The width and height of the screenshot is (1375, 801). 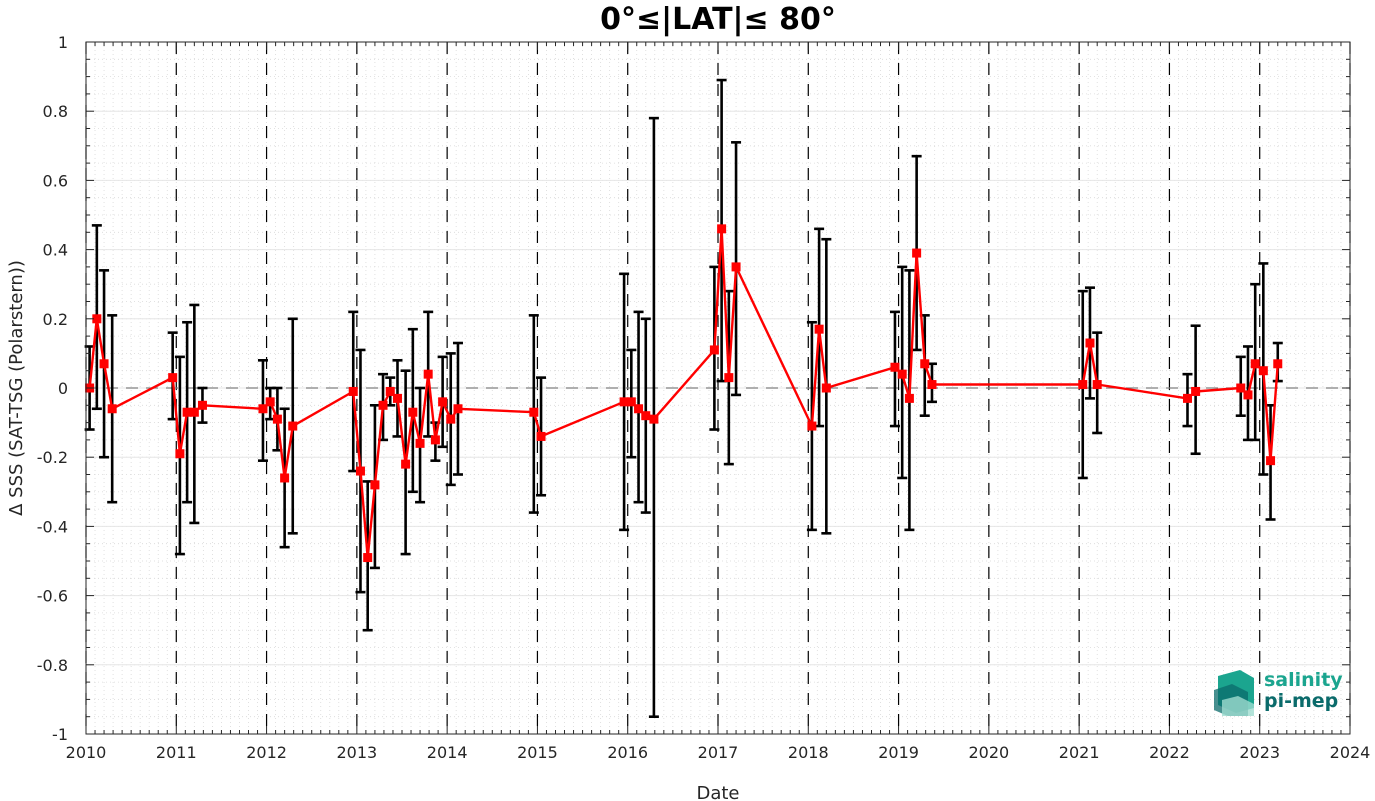 What do you see at coordinates (988, 752) in the screenshot?
I see `x-tick-label: 2020` at bounding box center [988, 752].